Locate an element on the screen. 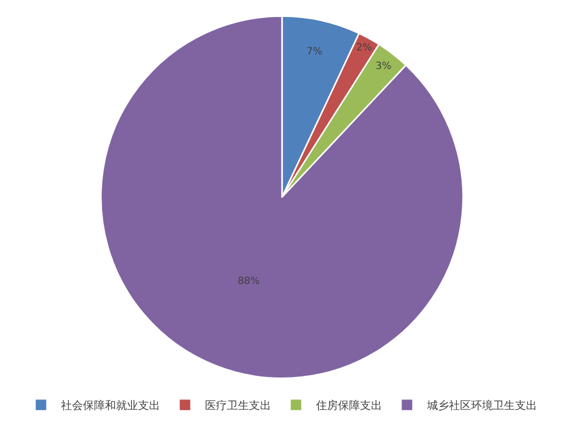  data-label: 88% is located at coordinates (249, 281).